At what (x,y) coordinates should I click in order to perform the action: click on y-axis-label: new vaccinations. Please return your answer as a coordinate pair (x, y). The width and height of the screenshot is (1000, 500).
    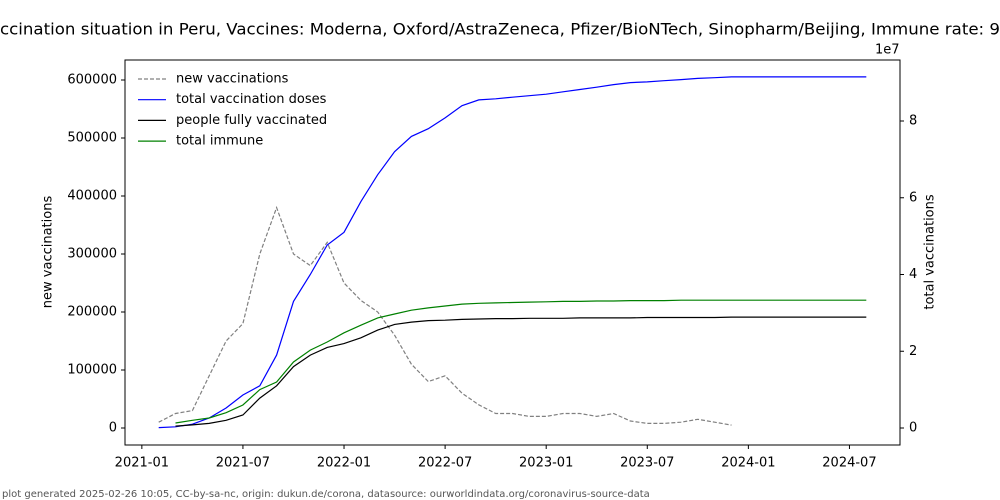
    Looking at the image, I should click on (48, 252).